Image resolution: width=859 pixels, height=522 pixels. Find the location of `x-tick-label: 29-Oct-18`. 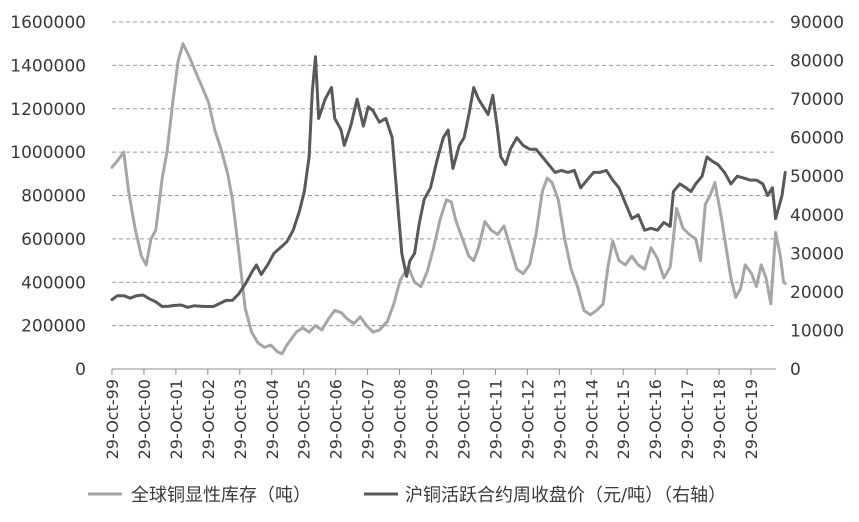

x-tick-label: 29-Oct-18 is located at coordinates (719, 419).